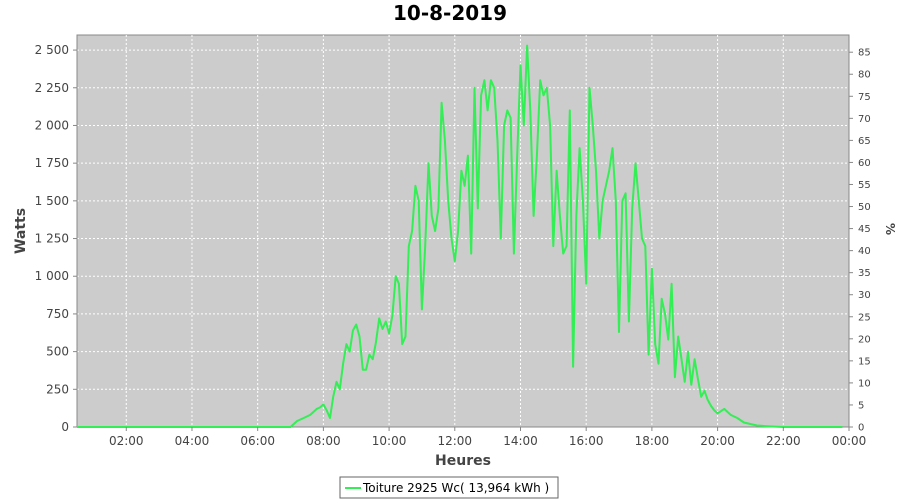 Image resolution: width=900 pixels, height=500 pixels. Describe the element at coordinates (861, 428) in the screenshot. I see `y-right-tick-label: 0` at that location.